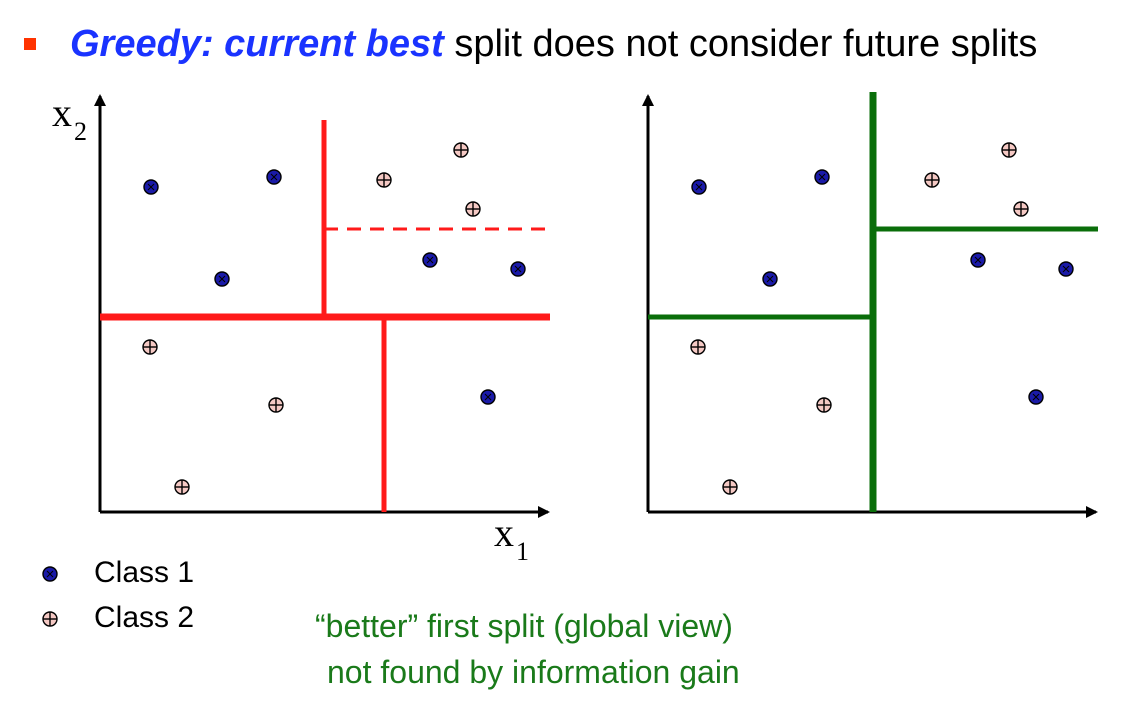  I want to click on bullet-square-icon, so click(30, 44).